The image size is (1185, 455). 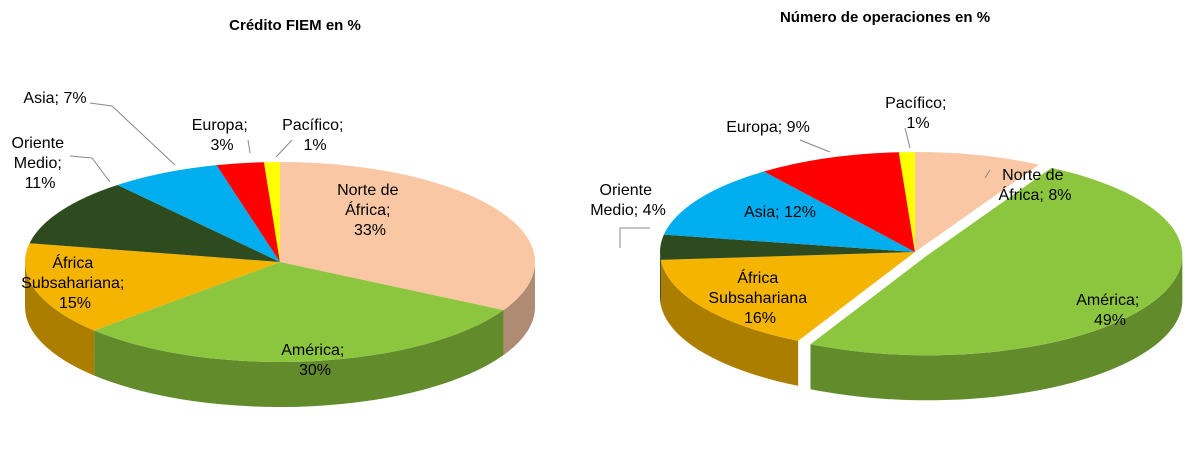 What do you see at coordinates (885, 17) in the screenshot?
I see `chart-title: Número de operaciones en %` at bounding box center [885, 17].